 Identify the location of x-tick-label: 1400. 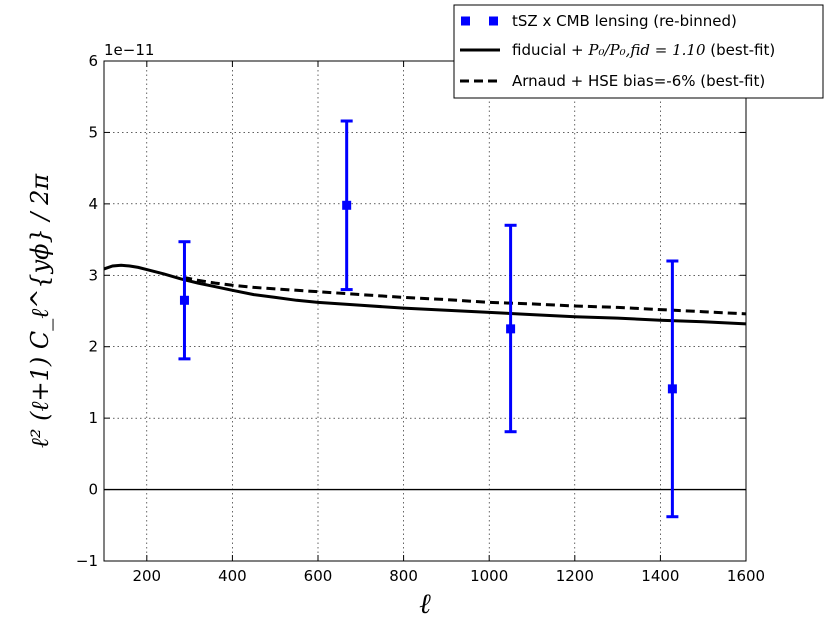
(660, 576).